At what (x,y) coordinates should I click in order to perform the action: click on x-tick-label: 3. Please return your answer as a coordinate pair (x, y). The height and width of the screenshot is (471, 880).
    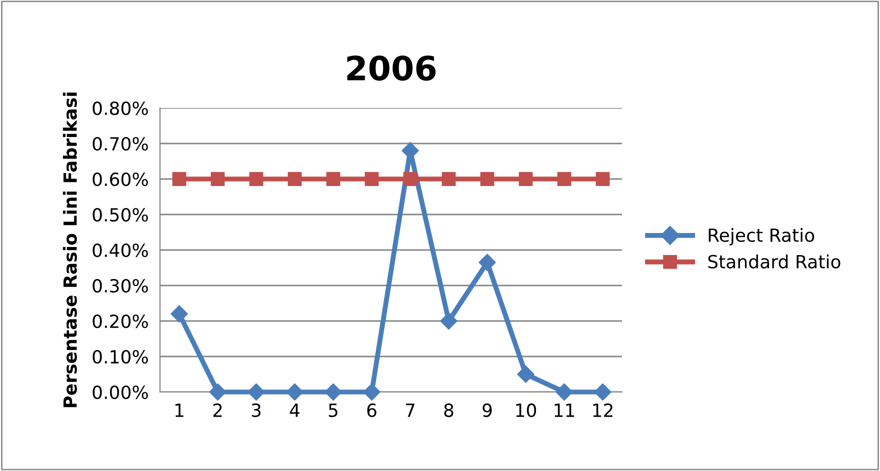
    Looking at the image, I should click on (256, 410).